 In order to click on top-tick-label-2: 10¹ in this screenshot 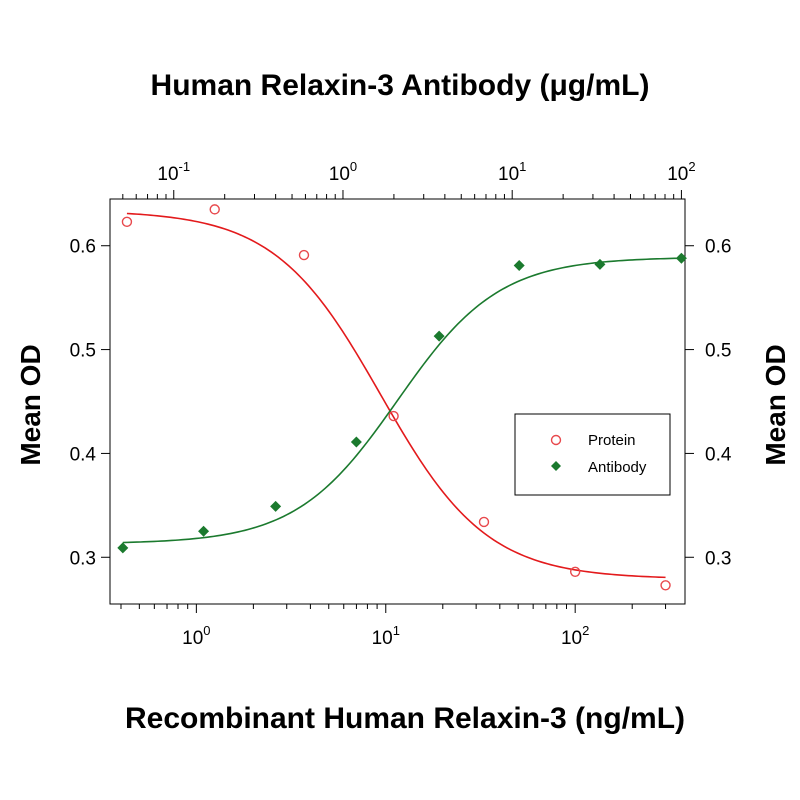, I will do `click(512, 172)`.